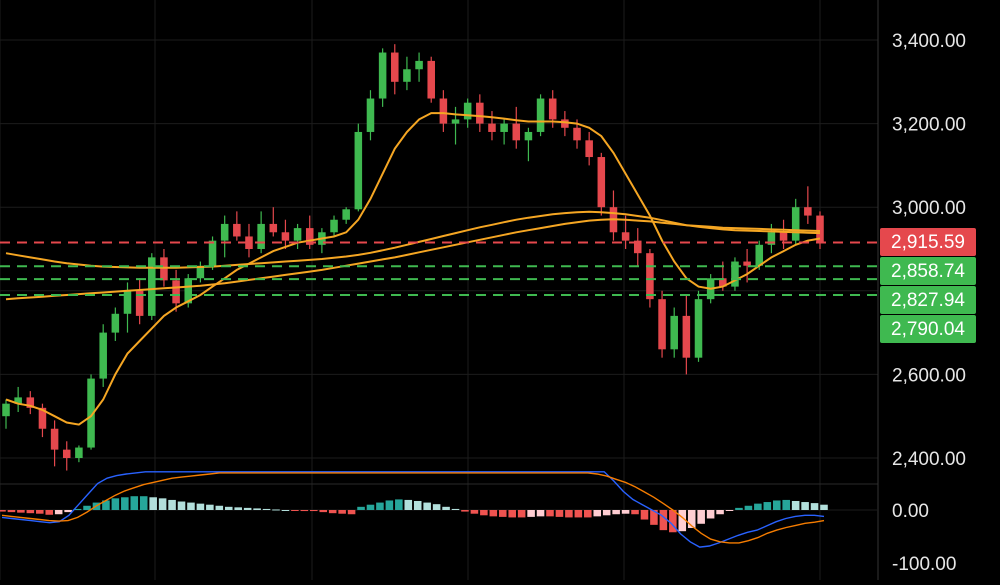 This screenshot has width=1000, height=585. What do you see at coordinates (929, 125) in the screenshot?
I see `y-tick-label: 3,200.00` at bounding box center [929, 125].